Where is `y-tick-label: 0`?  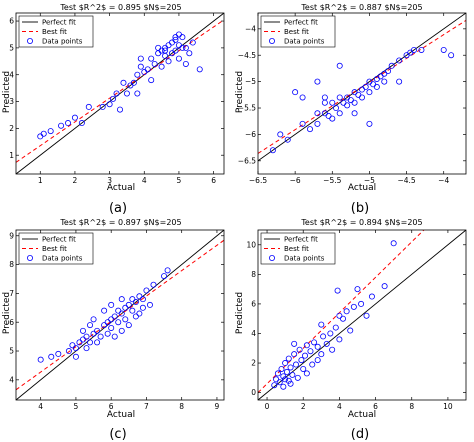 y-tick-label: 0 is located at coordinates (253, 392).